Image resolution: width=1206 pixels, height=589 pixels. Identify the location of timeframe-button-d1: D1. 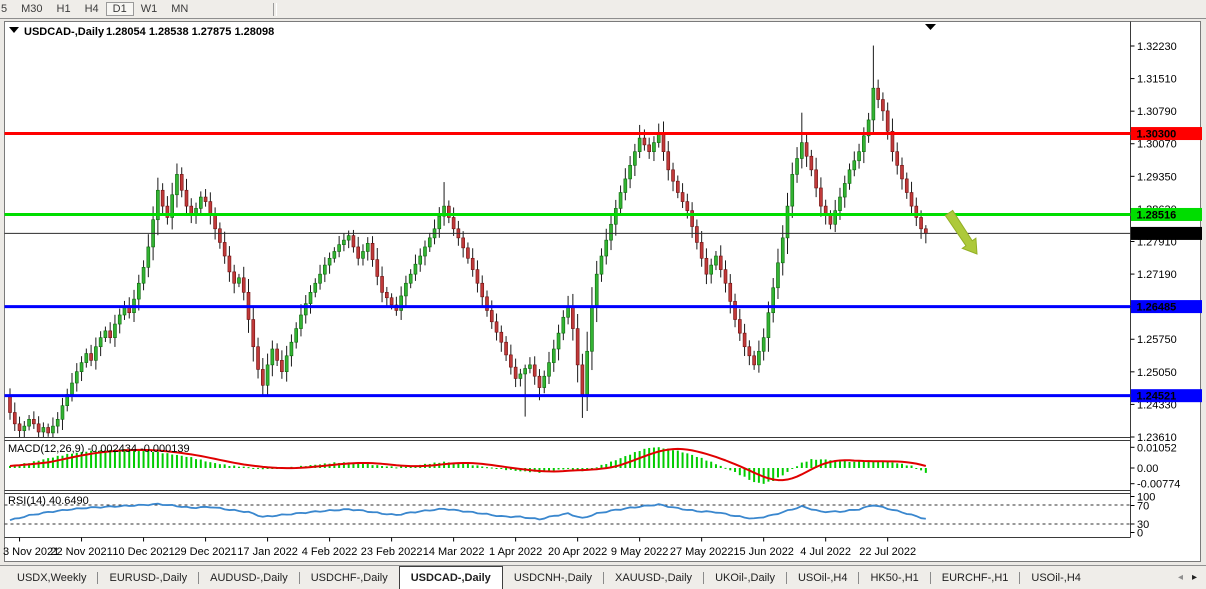
(119, 9).